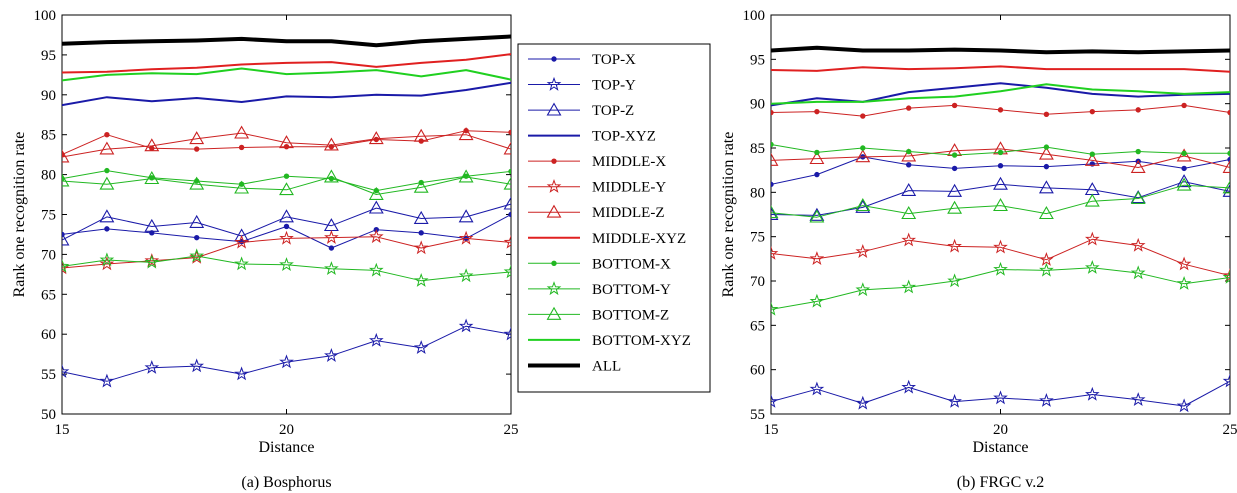 The image size is (1237, 493). What do you see at coordinates (771, 430) in the screenshot?
I see `x-tick-label: 15` at bounding box center [771, 430].